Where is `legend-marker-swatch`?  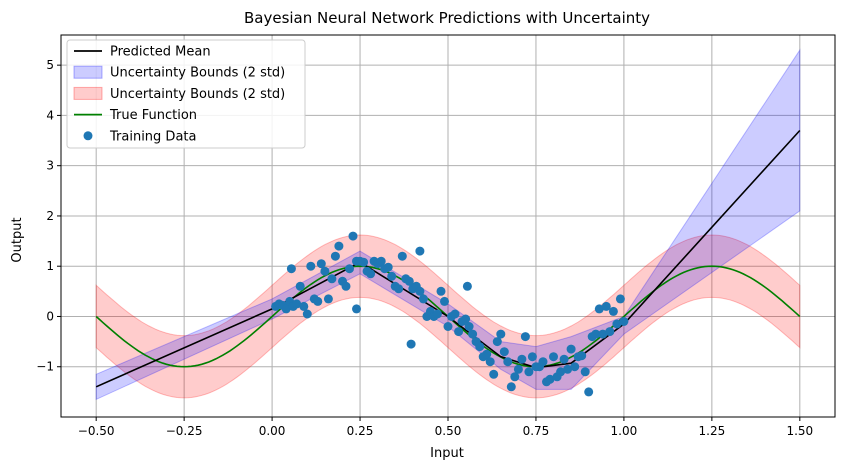
legend-marker-swatch is located at coordinates (88, 136).